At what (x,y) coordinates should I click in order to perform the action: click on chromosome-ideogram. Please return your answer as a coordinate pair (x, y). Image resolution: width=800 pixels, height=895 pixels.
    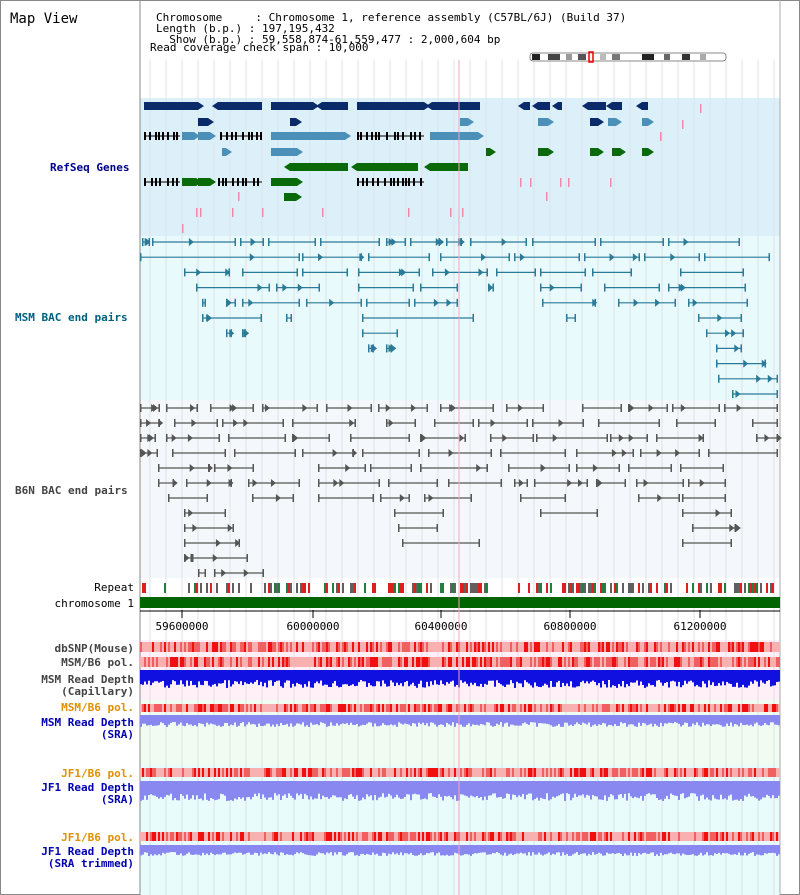
    Looking at the image, I should click on (628, 57).